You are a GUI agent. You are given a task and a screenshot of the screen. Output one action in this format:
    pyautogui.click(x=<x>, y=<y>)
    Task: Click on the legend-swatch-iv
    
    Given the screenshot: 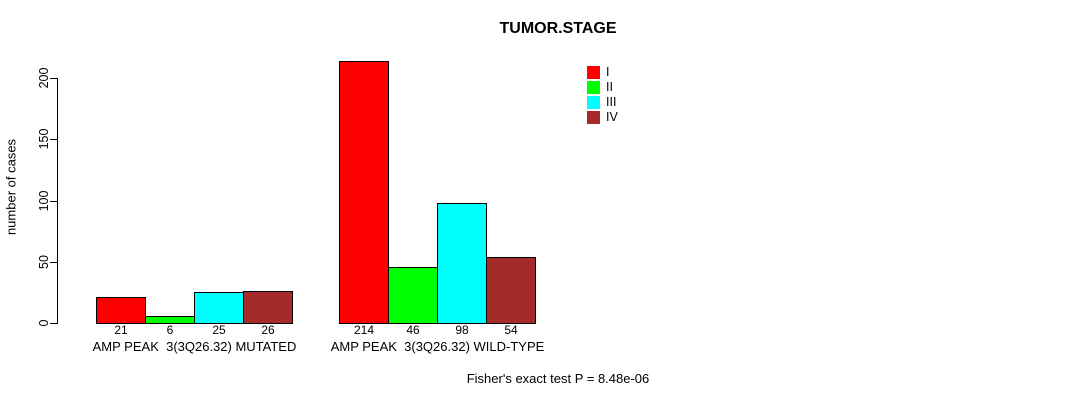 What is the action you would take?
    pyautogui.click(x=593, y=117)
    